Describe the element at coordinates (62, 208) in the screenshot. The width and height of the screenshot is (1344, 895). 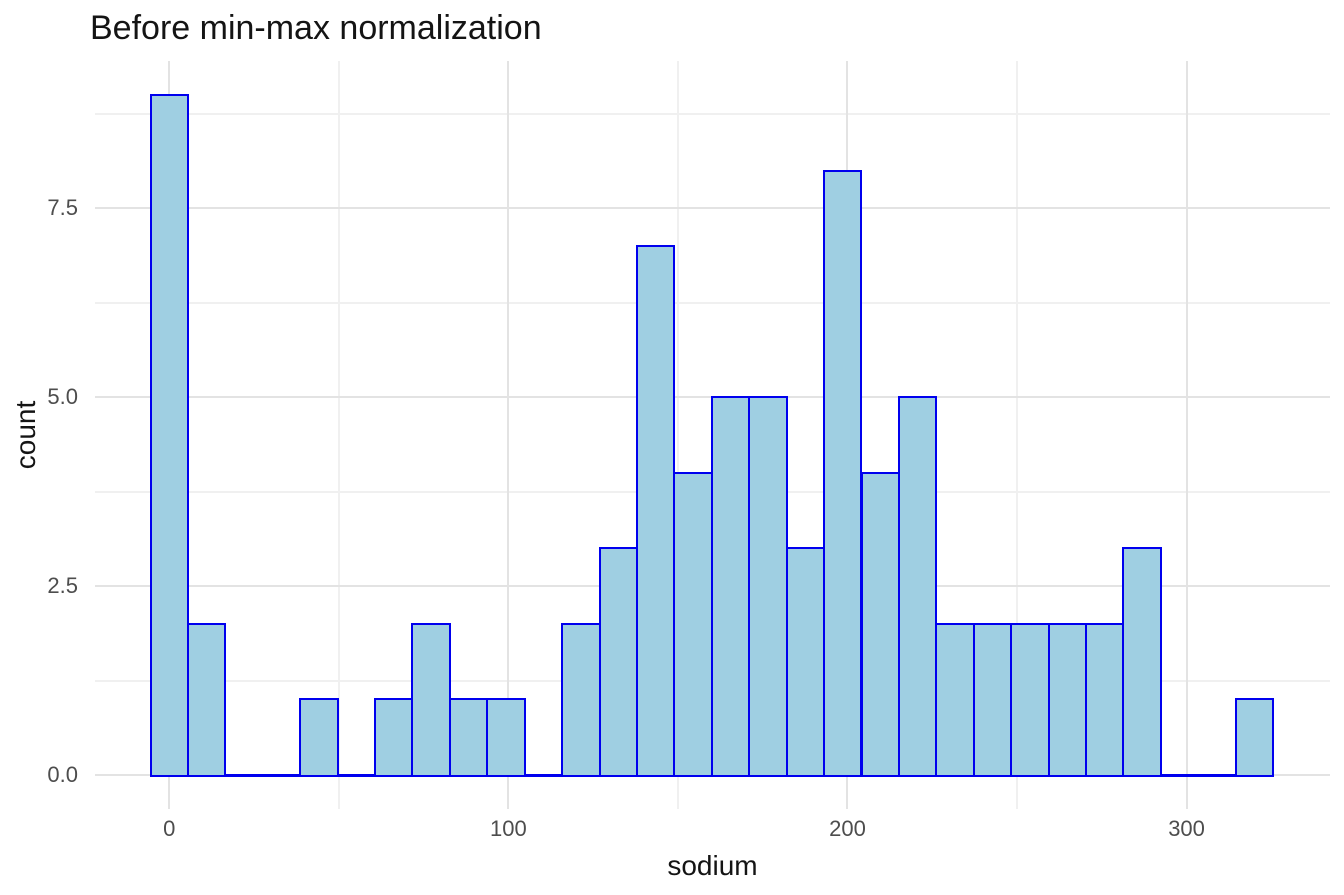
I see `y-tick-label: 7.5` at that location.